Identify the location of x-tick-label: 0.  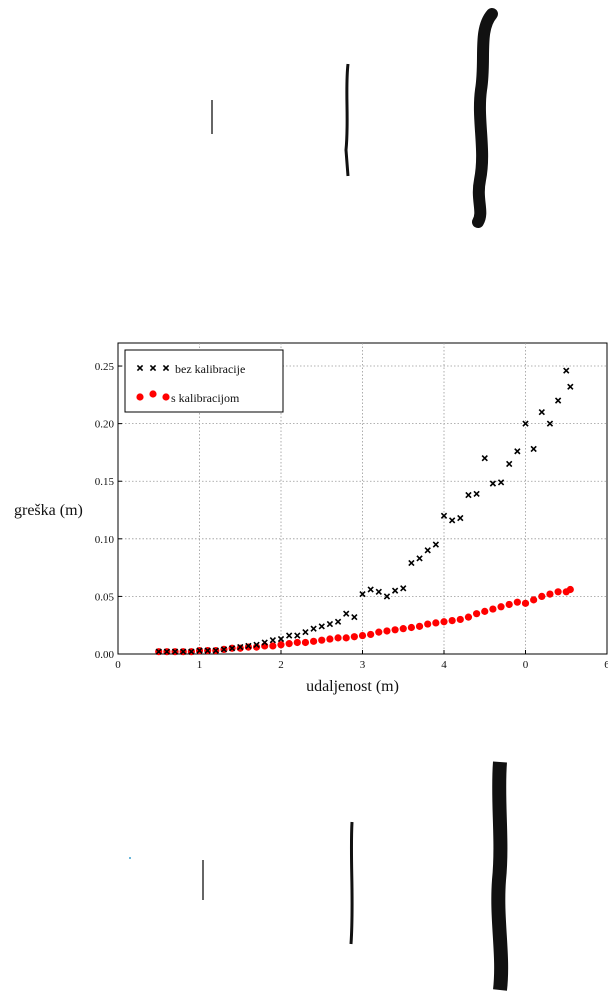
(118, 665).